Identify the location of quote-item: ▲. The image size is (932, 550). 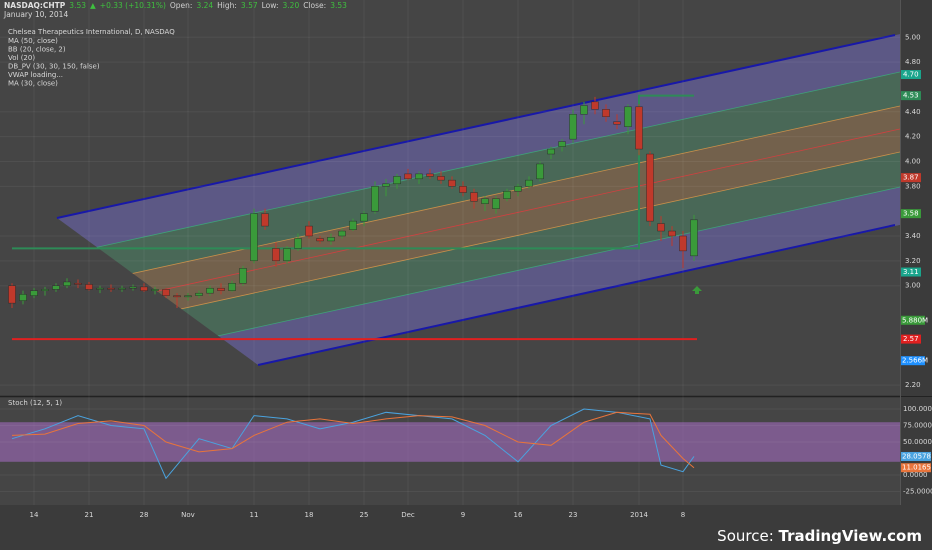
(93, 5).